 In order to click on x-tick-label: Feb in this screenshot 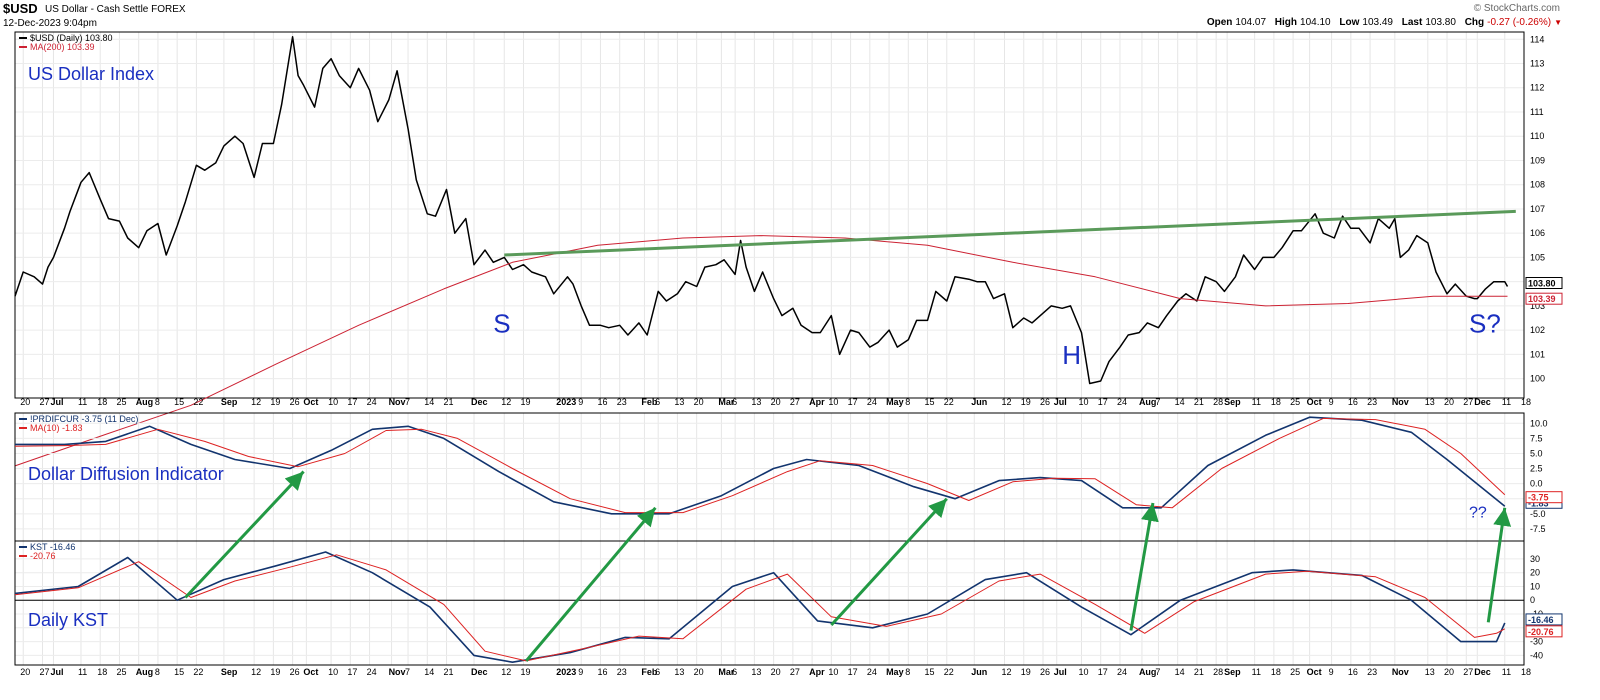, I will do `click(649, 402)`.